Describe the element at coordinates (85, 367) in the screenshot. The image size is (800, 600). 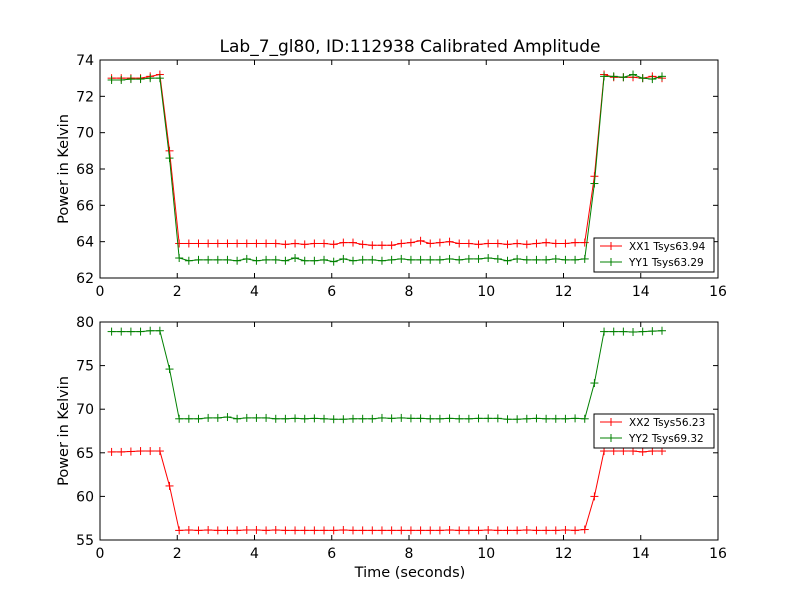
I see `y-tick-label: 75` at that location.